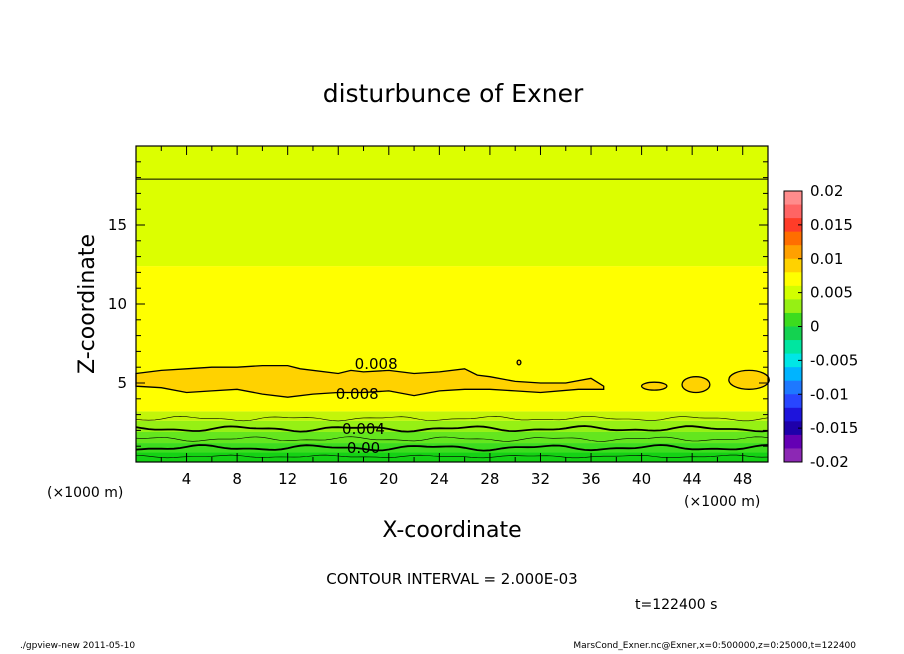  I want to click on x-tick-label-44: 44, so click(692, 479).